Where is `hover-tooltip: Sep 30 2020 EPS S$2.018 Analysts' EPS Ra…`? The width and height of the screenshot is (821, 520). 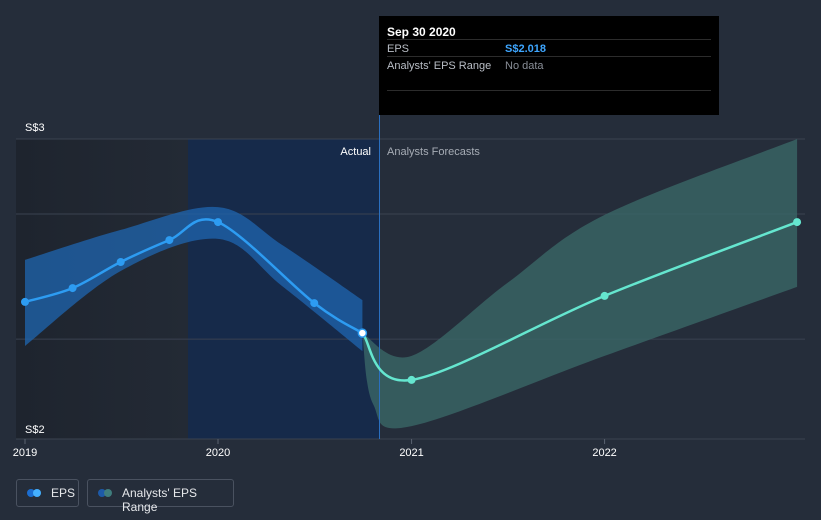
hover-tooltip: Sep 30 2020 EPS S$2.018 Analysts' EPS Ra… is located at coordinates (549, 65).